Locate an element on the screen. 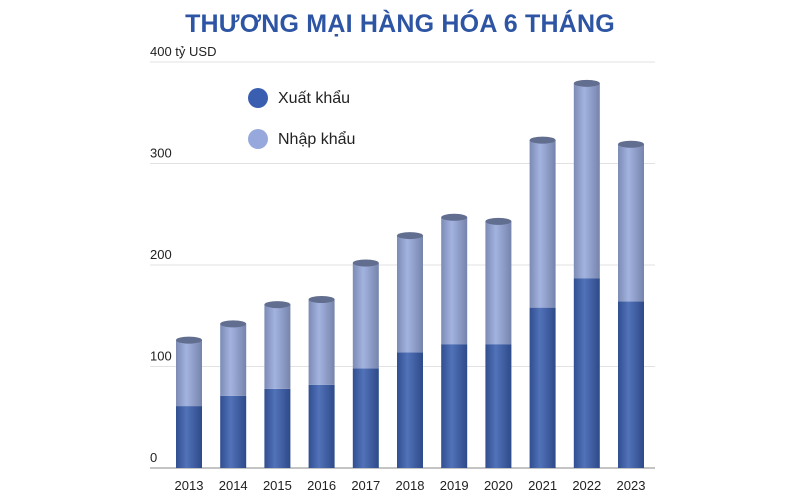 This screenshot has height=500, width=800. bar-group-2019 is located at coordinates (454, 340).